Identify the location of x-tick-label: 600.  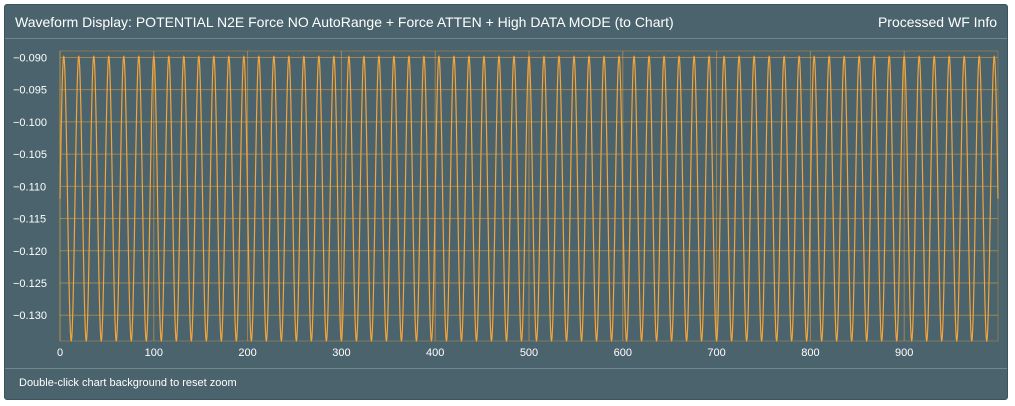
(623, 353).